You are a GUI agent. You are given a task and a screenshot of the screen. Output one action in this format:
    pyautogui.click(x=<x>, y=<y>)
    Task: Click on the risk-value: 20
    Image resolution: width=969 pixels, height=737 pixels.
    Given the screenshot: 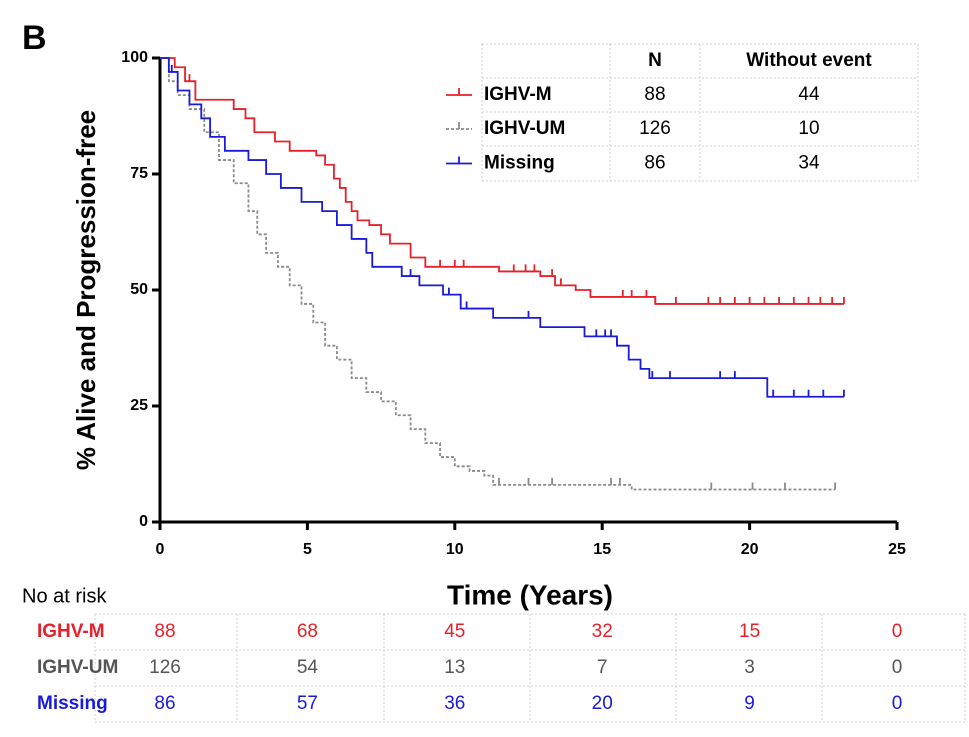 What is the action you would take?
    pyautogui.click(x=602, y=703)
    